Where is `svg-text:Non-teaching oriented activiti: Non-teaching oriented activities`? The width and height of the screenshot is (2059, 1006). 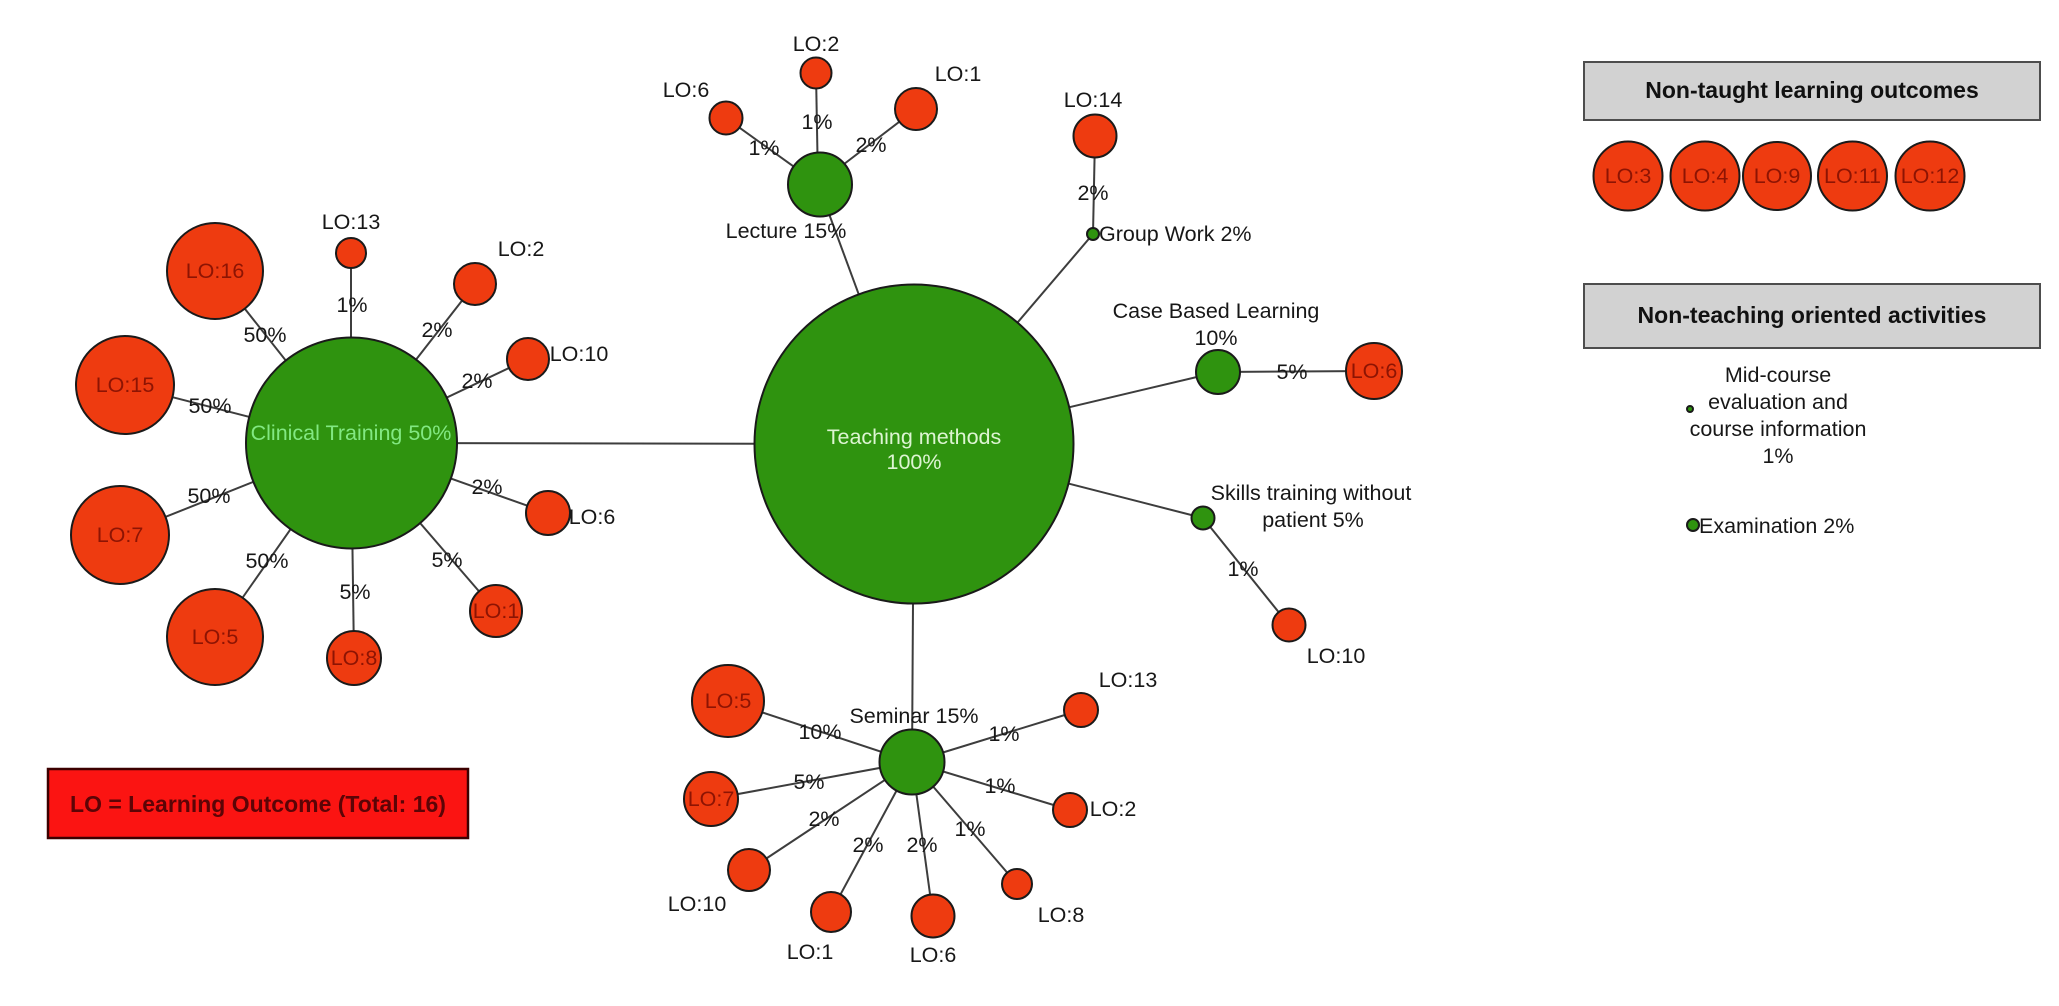 svg-text:Non-teaching oriented activiti: Non-teaching oriented activities is located at coordinates (1812, 315).